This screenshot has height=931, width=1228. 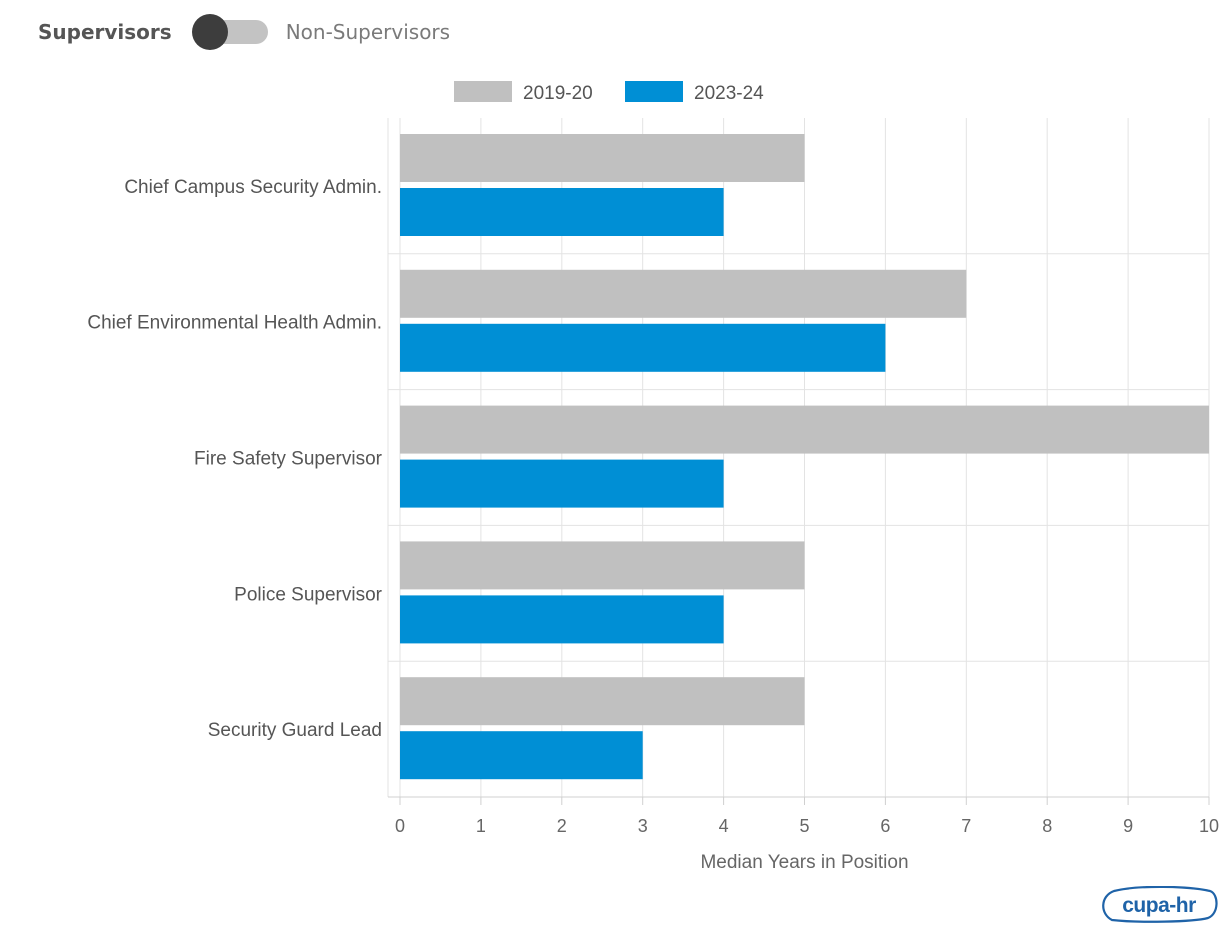 What do you see at coordinates (105, 32) in the screenshot?
I see `supervisors-label: Supervisors` at bounding box center [105, 32].